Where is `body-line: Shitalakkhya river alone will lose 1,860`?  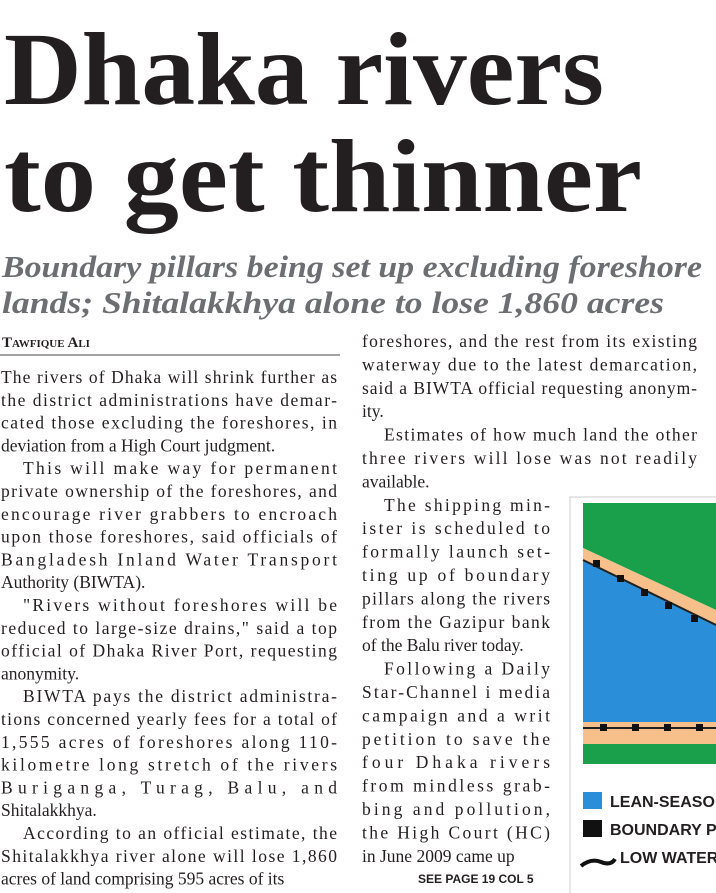 body-line: Shitalakkhya river alone will lose 1,860 is located at coordinates (169, 856).